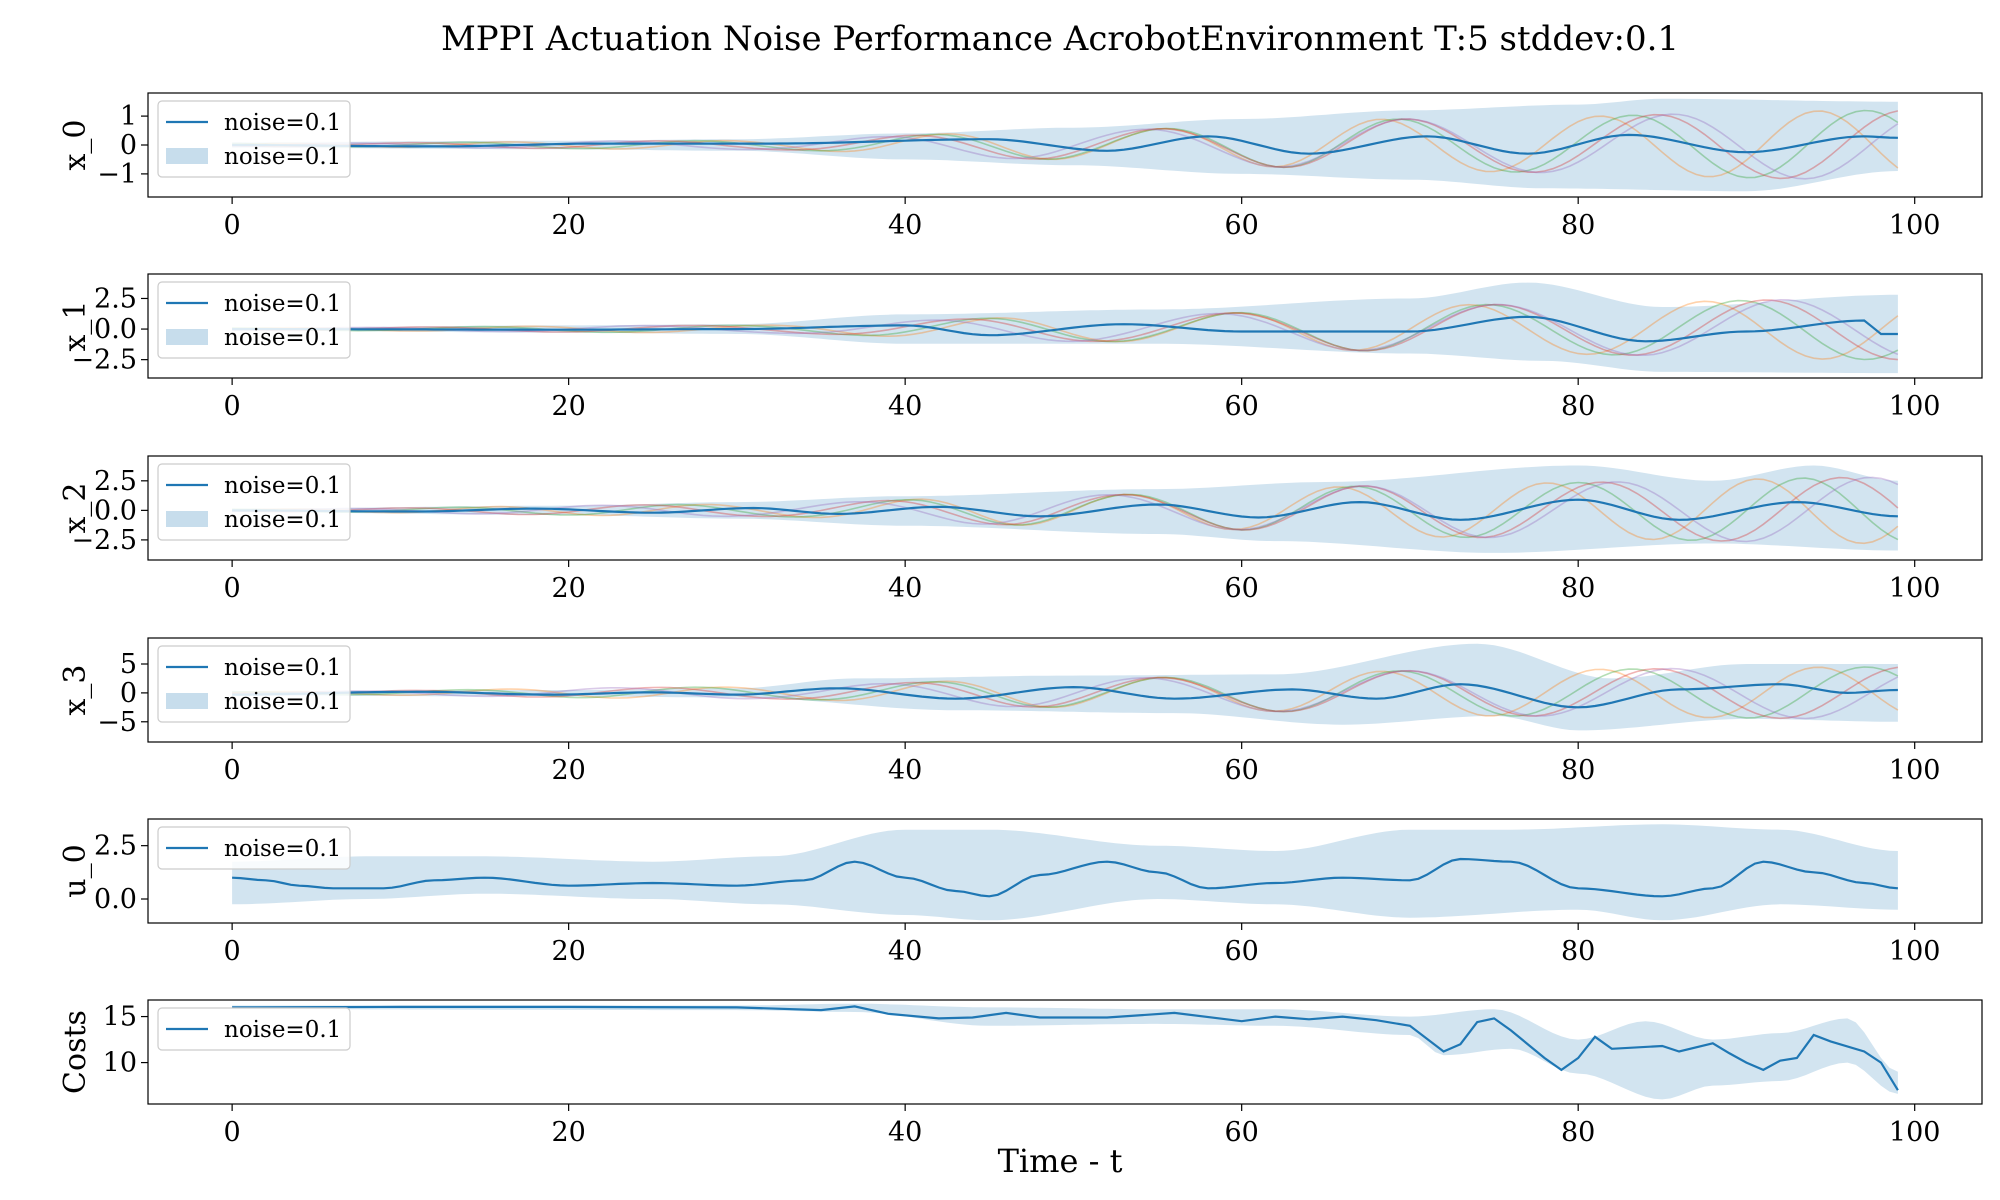 This screenshot has height=1200, width=2000. What do you see at coordinates (120, 1063) in the screenshot?
I see `y-tick-label: 10` at bounding box center [120, 1063].